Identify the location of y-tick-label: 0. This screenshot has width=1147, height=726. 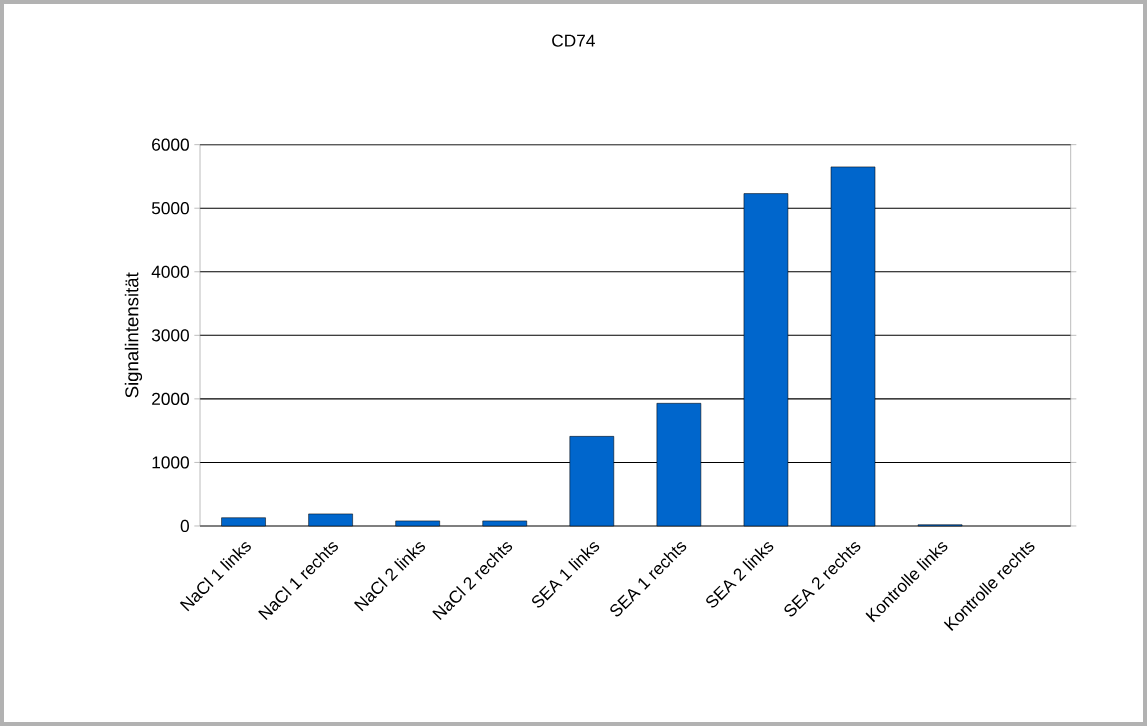
(184, 526).